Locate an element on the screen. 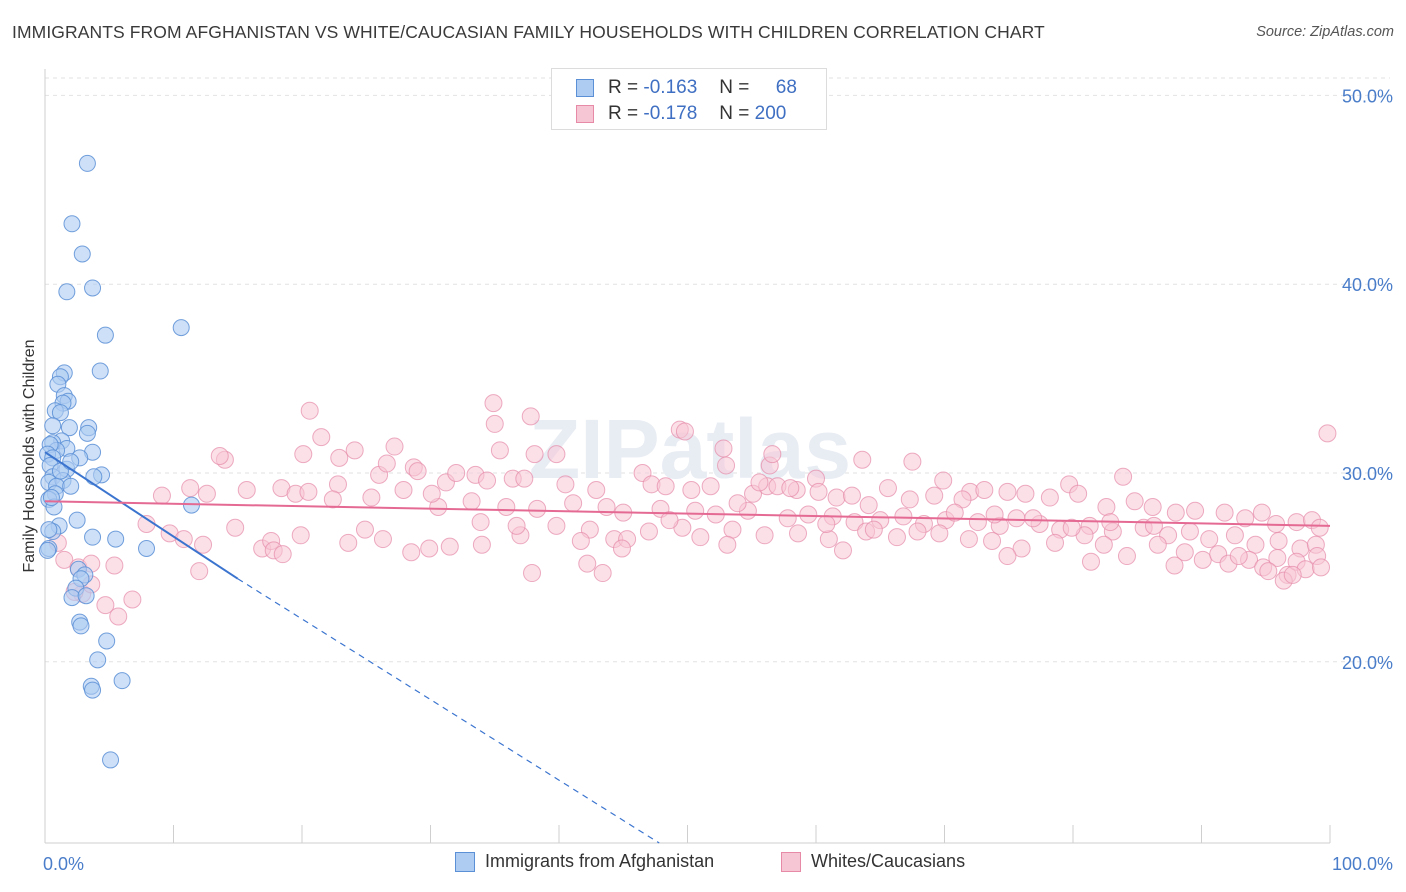 Image resolution: width=1406 pixels, height=892 pixels. x-tick-label: 100.0% is located at coordinates (1362, 864).